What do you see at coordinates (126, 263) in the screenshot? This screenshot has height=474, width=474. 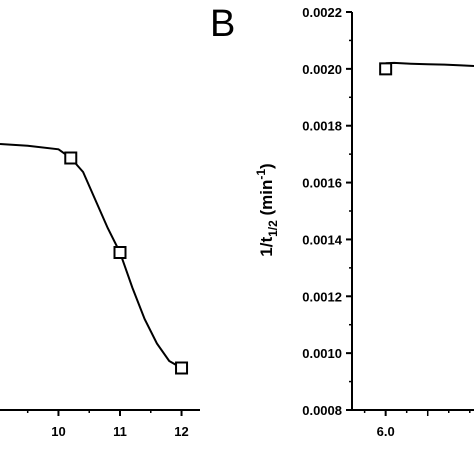 I see `panel-a-markers` at bounding box center [126, 263].